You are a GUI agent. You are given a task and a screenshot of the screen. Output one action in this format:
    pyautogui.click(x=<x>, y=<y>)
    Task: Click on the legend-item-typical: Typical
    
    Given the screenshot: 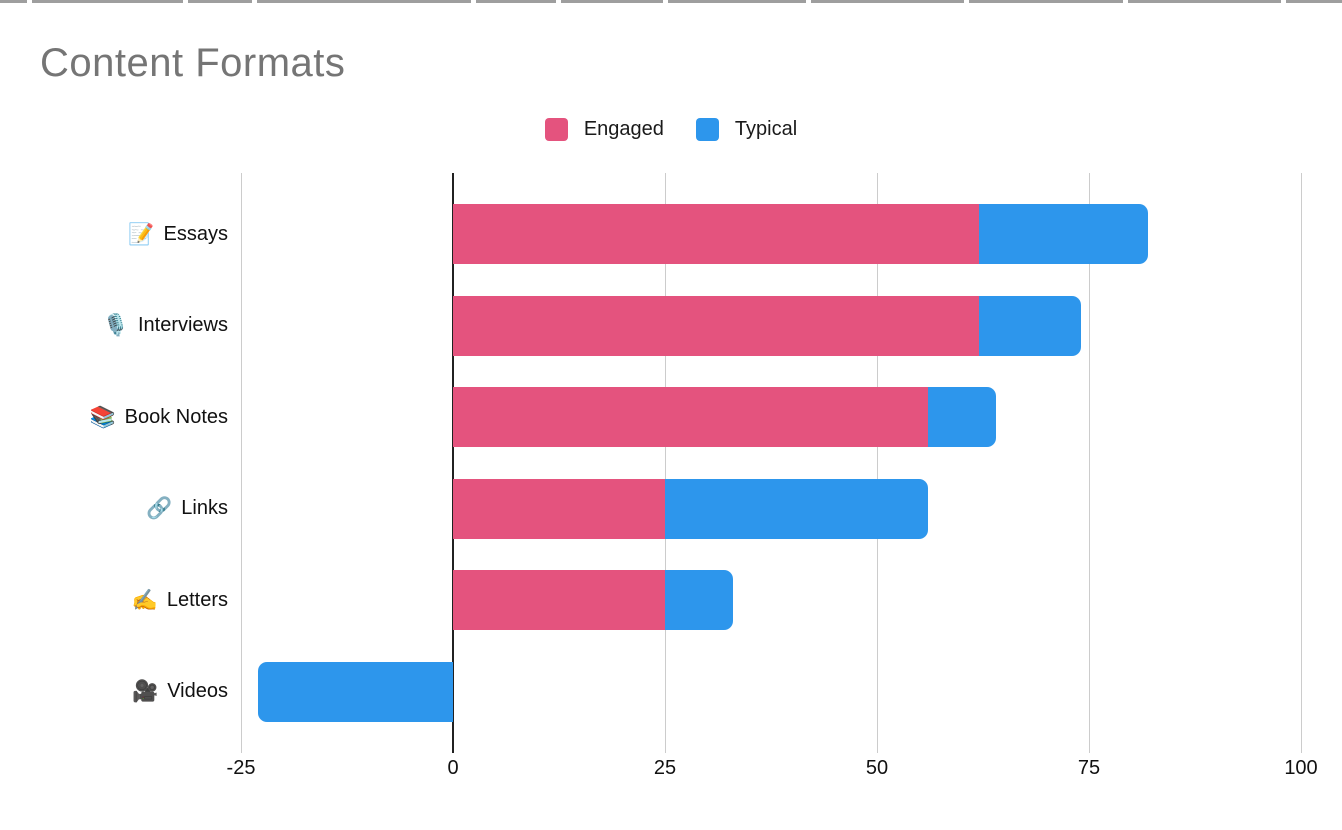 What is the action you would take?
    pyautogui.click(x=746, y=129)
    